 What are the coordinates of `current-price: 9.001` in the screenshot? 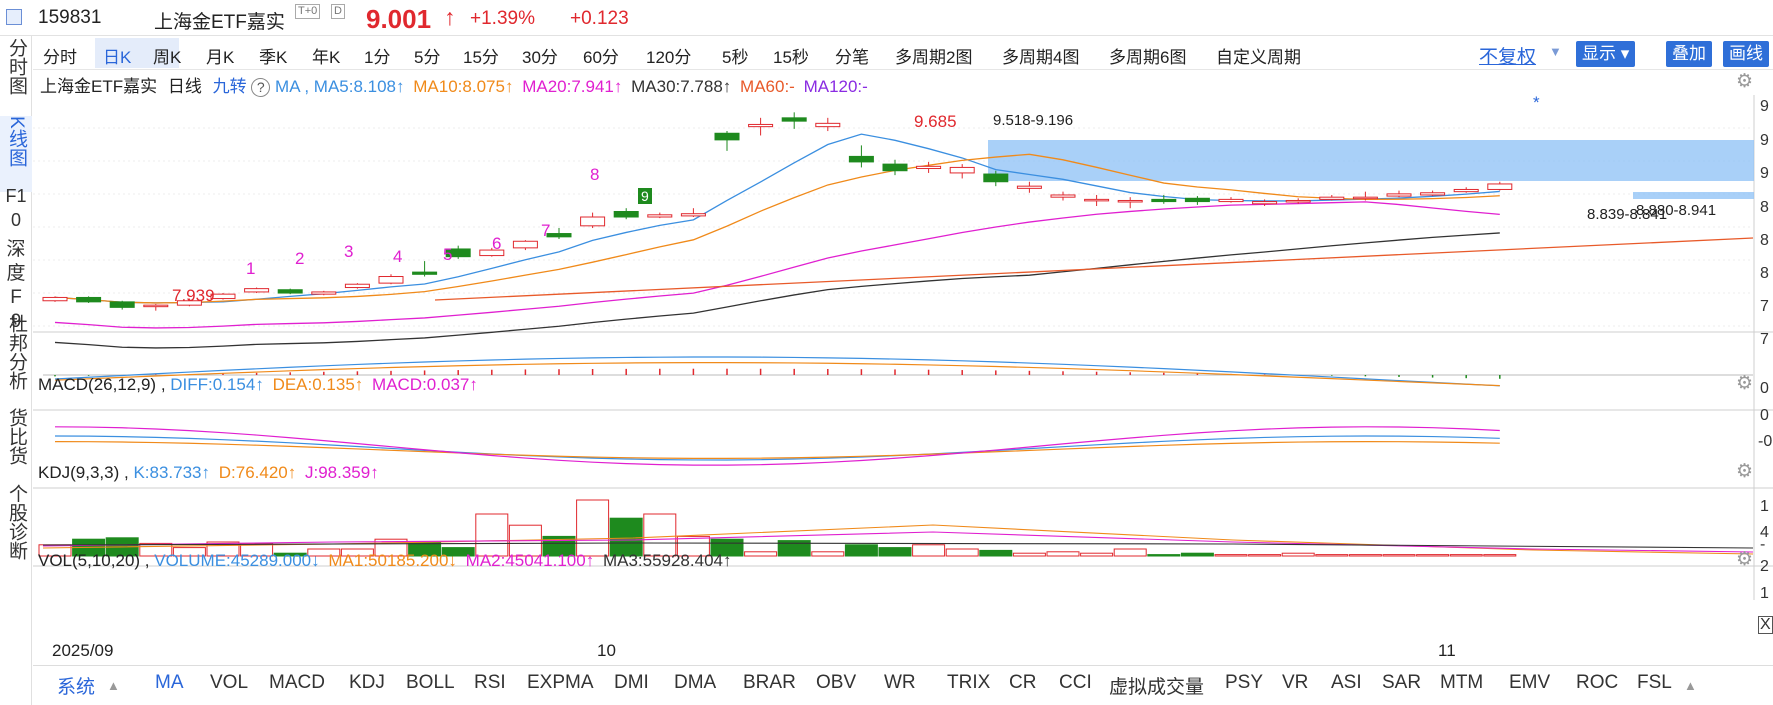 It's located at (399, 19).